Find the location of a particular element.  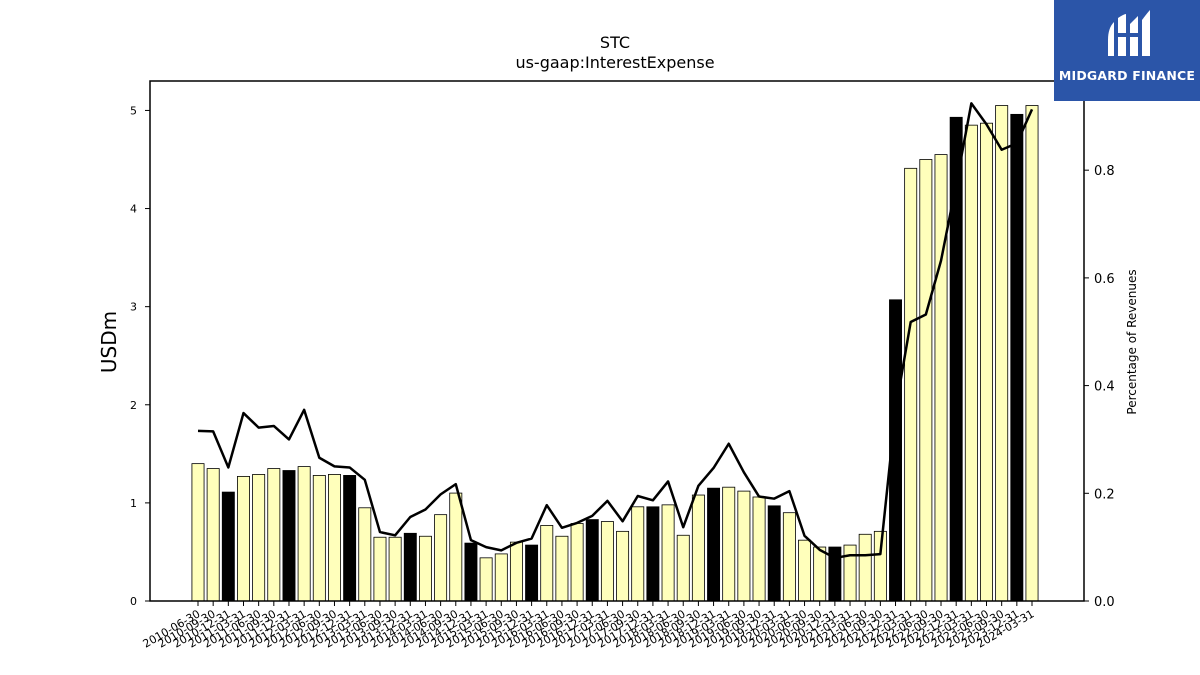

y-tick-label: 5 is located at coordinates (133, 110).